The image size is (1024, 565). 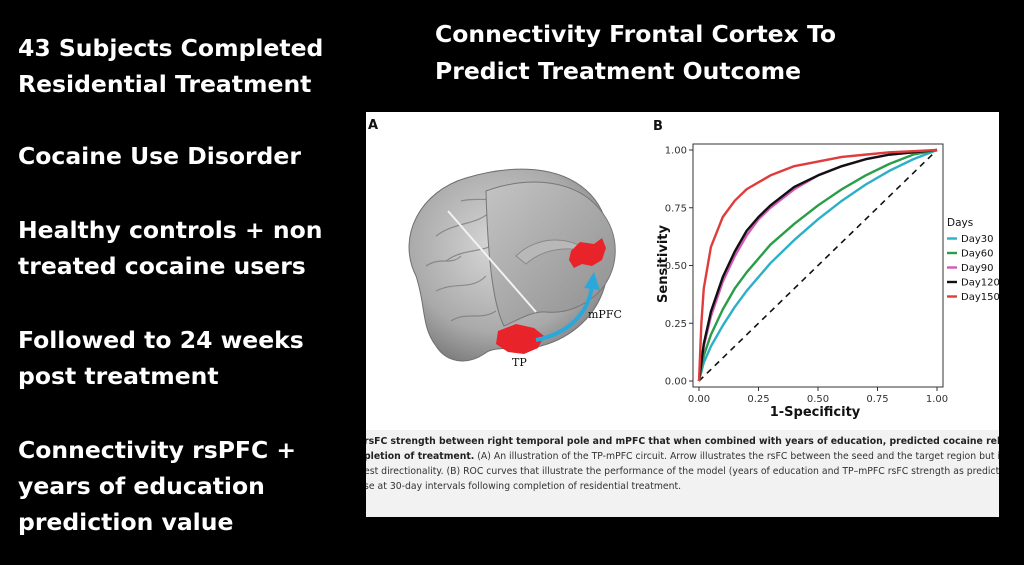 What do you see at coordinates (699, 399) in the screenshot?
I see `x-tick-label: 0.00` at bounding box center [699, 399].